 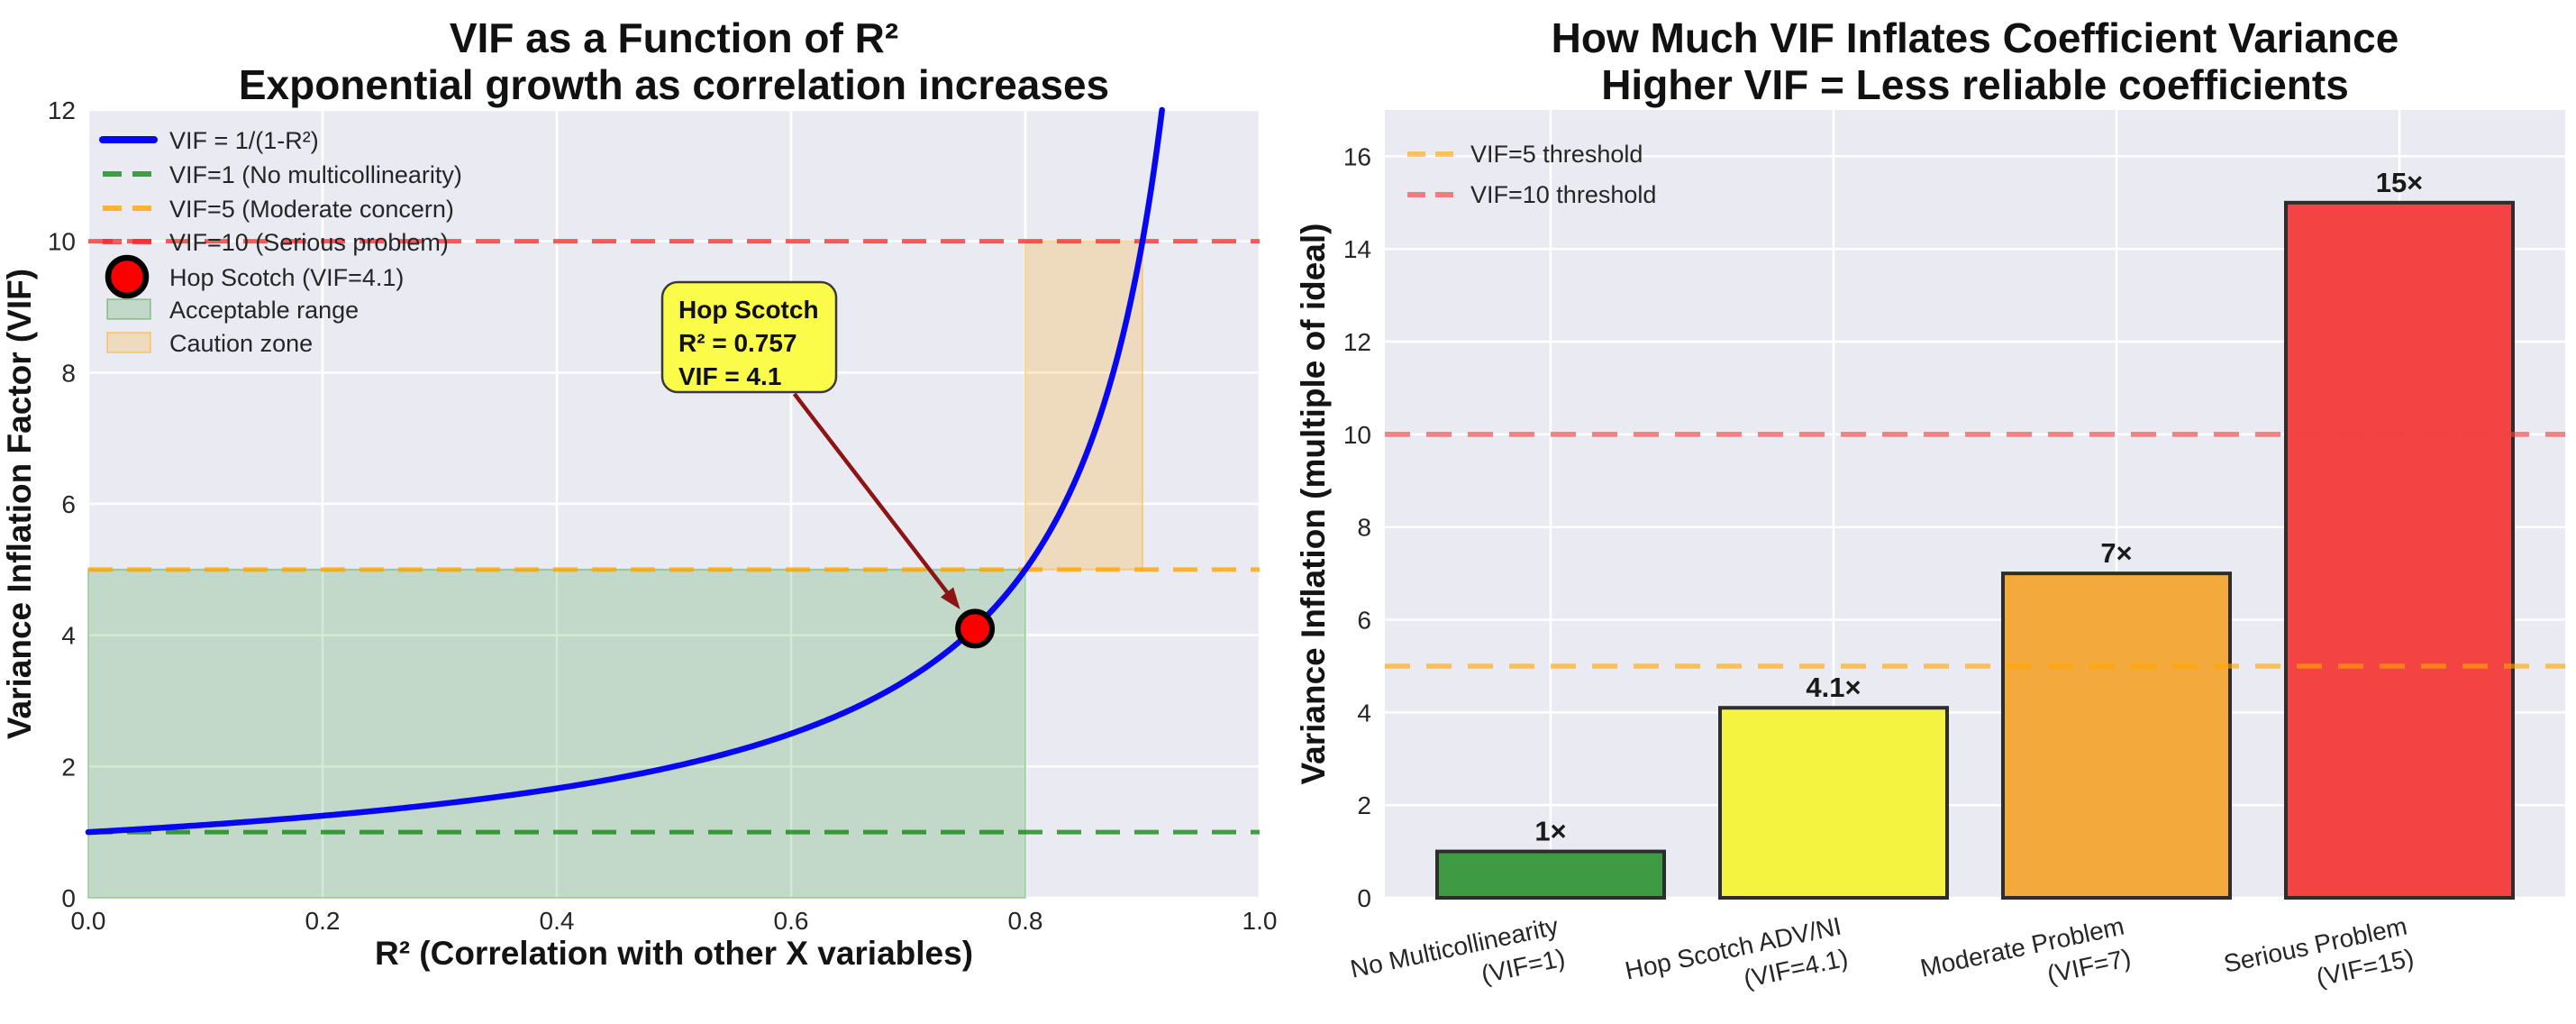 What do you see at coordinates (1531, 174) in the screenshot?
I see `right-chart-legend: VIF=5 threshold VIF=10 threshold` at bounding box center [1531, 174].